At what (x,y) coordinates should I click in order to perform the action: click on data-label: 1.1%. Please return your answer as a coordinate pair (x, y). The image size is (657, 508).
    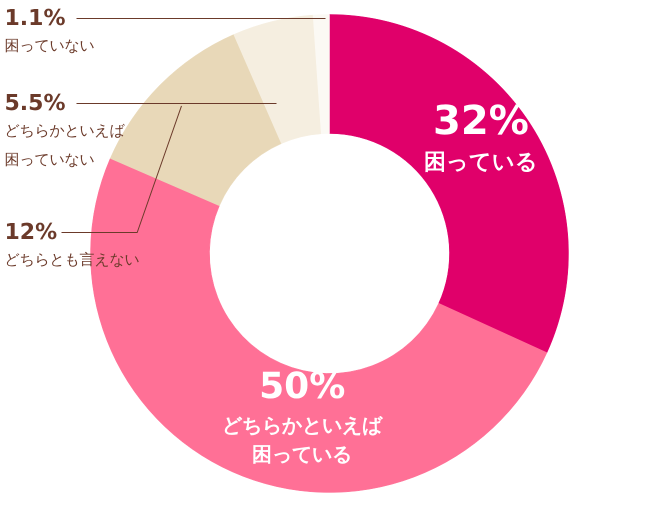
    Looking at the image, I should click on (35, 18).